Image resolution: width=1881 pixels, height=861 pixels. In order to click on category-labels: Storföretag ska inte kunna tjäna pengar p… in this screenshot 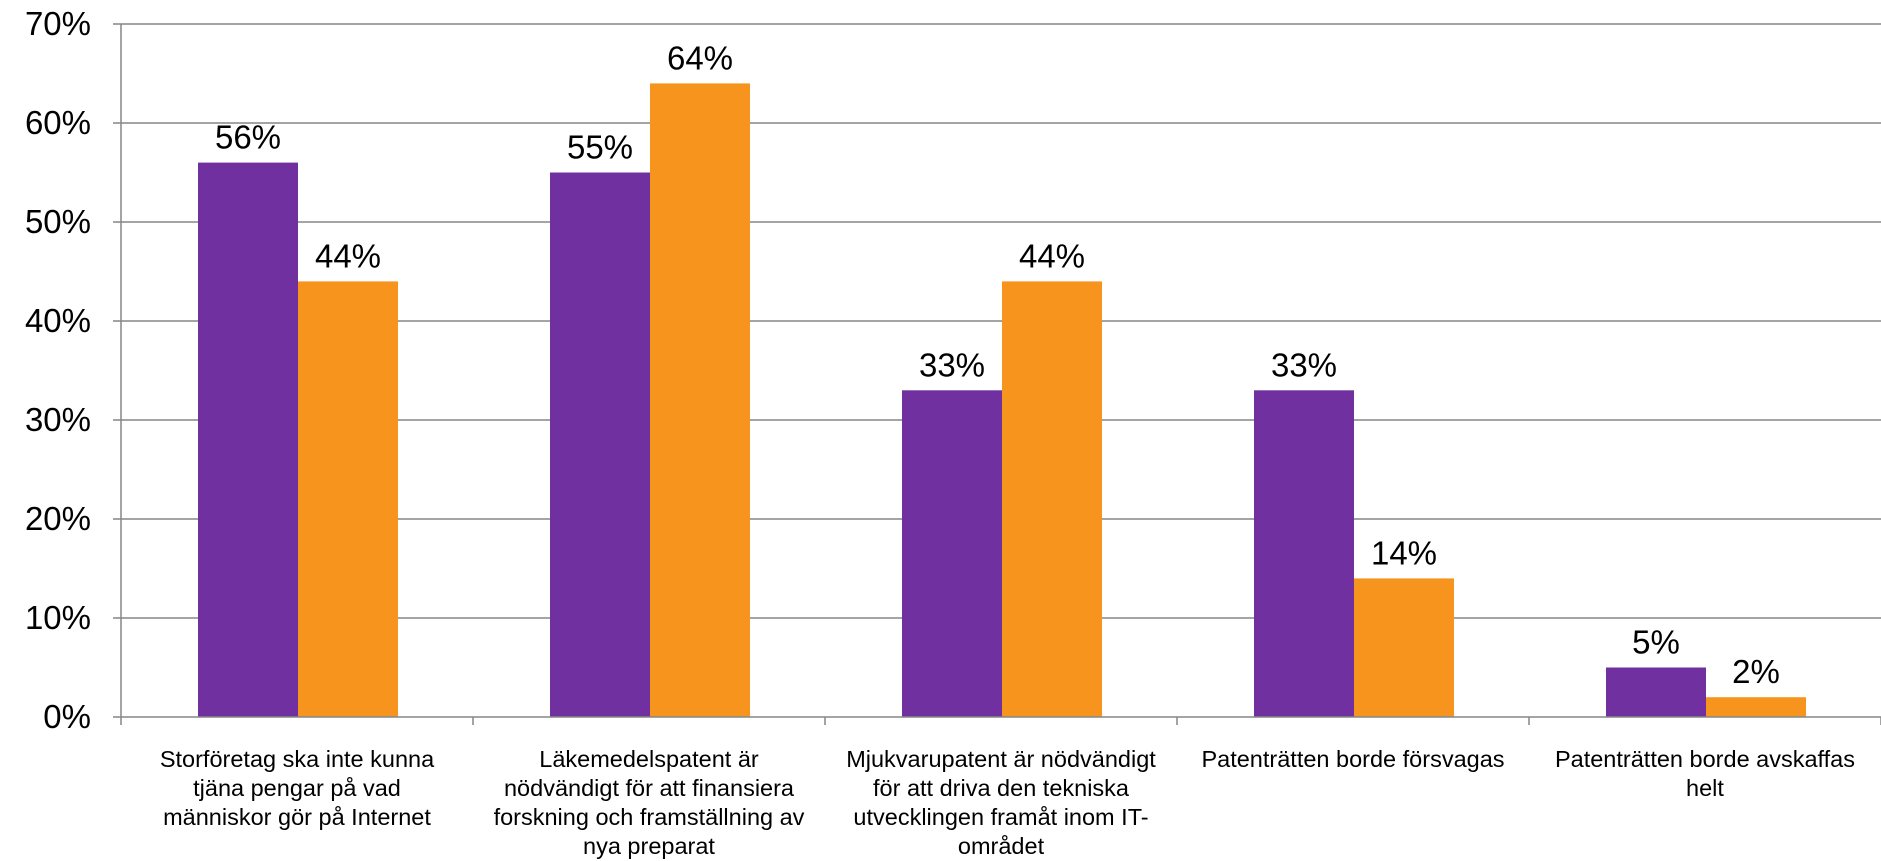, I will do `click(1007, 802)`.